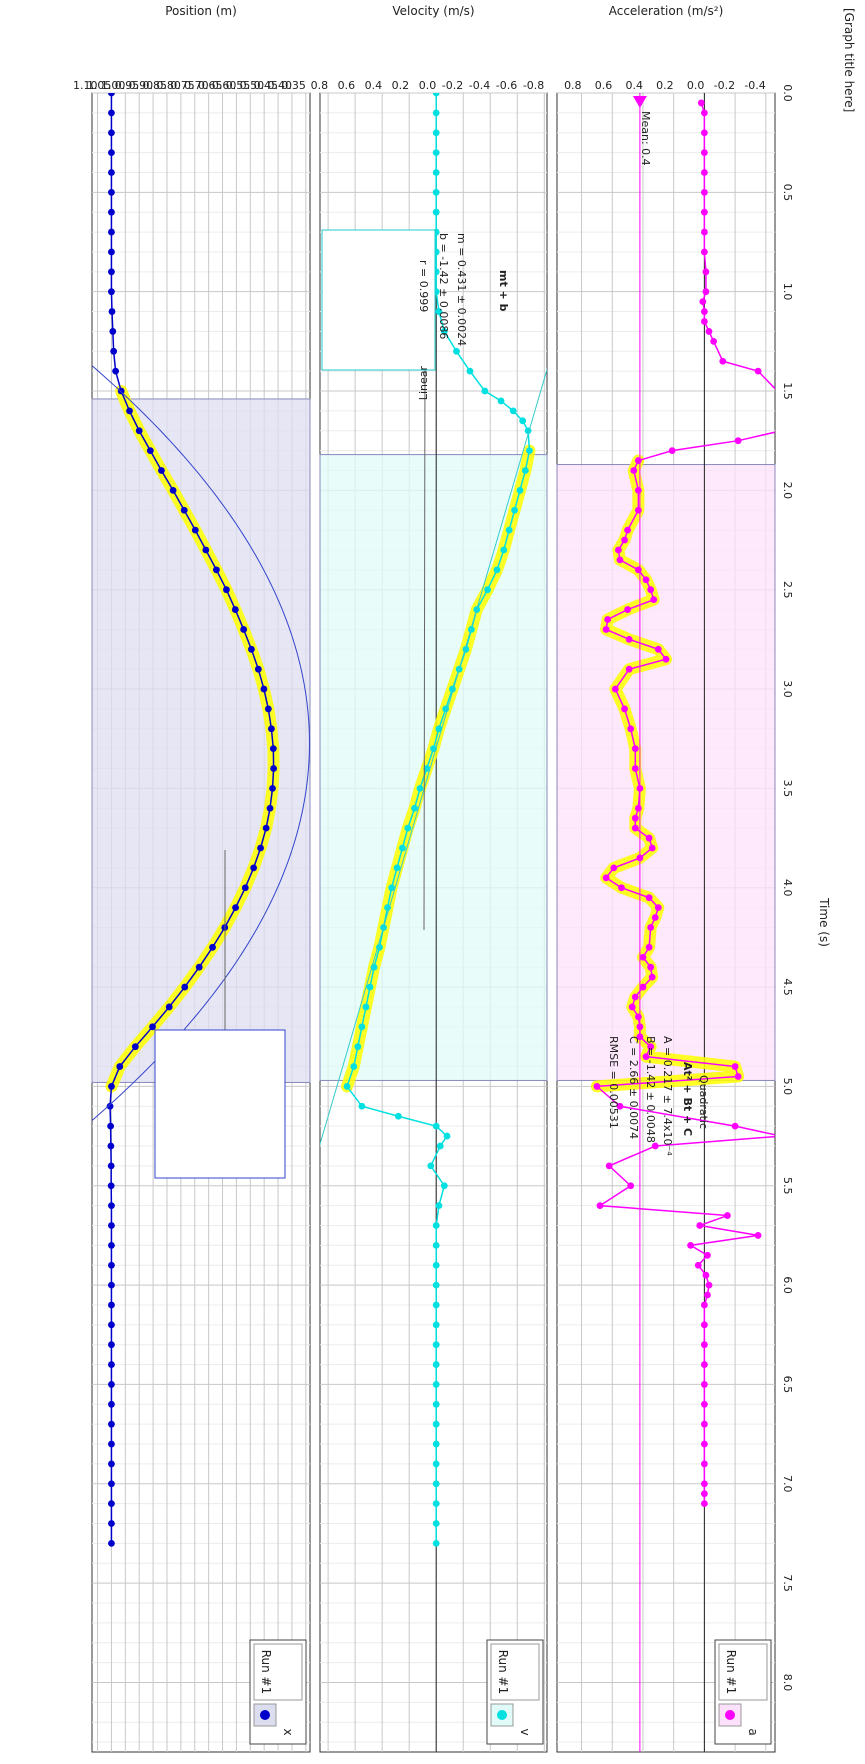 The width and height of the screenshot is (865, 1764). I want to click on mean-marker-icon, so click(639, 102).